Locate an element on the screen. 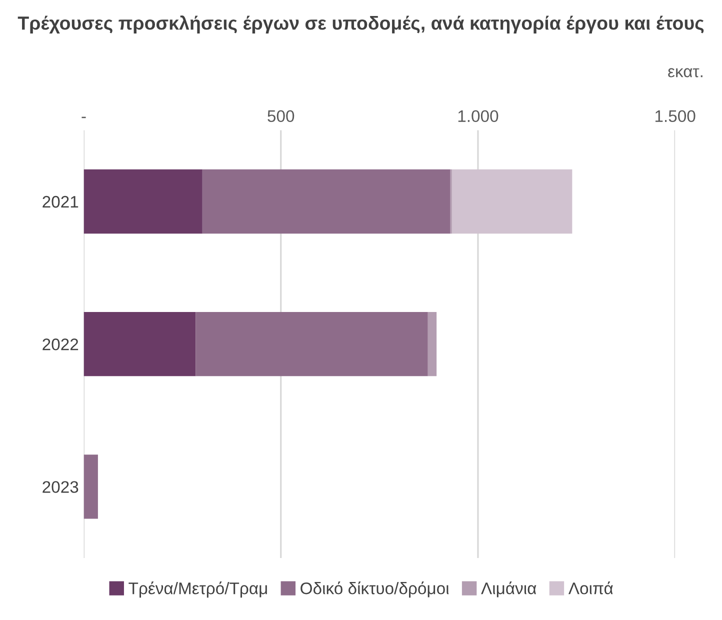 The image size is (722, 620). legend-label: Οδικό δίκτυο/δρόμοι is located at coordinates (374, 590).